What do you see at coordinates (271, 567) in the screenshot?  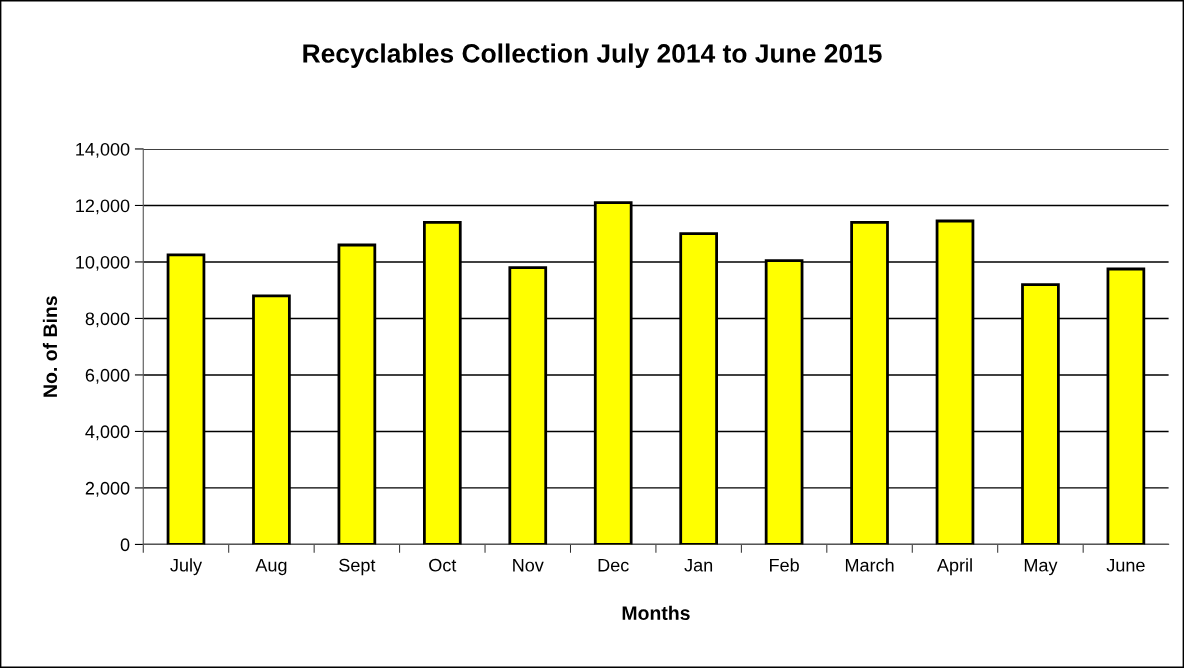 I see `x-tick-label: Aug` at bounding box center [271, 567].